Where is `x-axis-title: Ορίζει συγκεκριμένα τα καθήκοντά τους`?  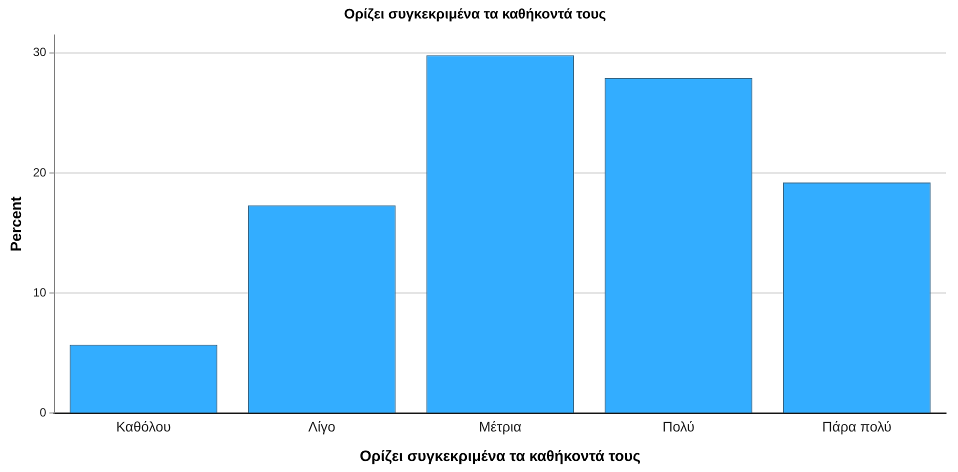 x-axis-title: Ορίζει συγκεκριμένα τα καθήκοντά τους is located at coordinates (500, 457).